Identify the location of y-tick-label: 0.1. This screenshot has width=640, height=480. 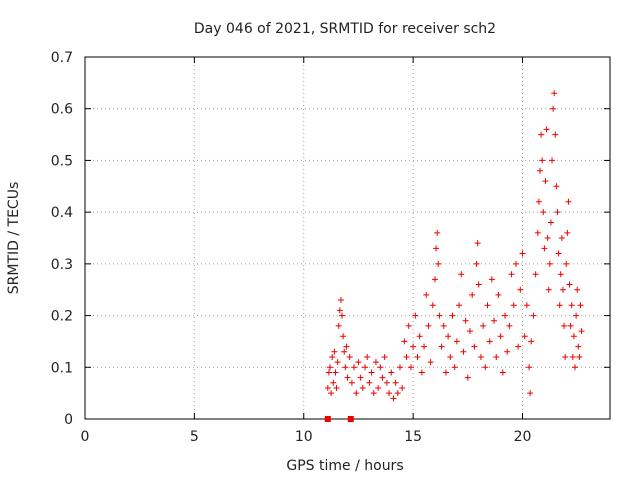
(62, 368).